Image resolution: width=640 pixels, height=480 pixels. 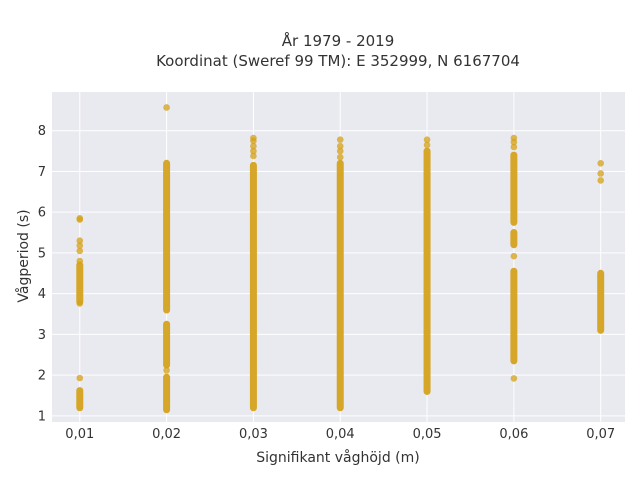 I want to click on y-tick-labels: 1 2 3 4 5 6 7 8, so click(x=42, y=274).